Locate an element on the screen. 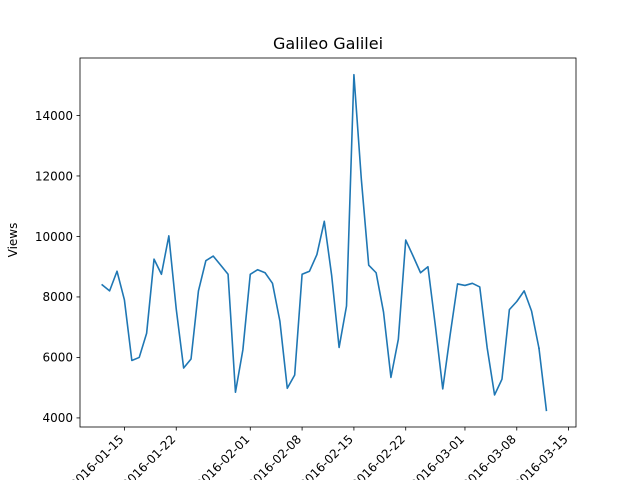 The width and height of the screenshot is (640, 480). y-axis-label: Views is located at coordinates (13, 240).